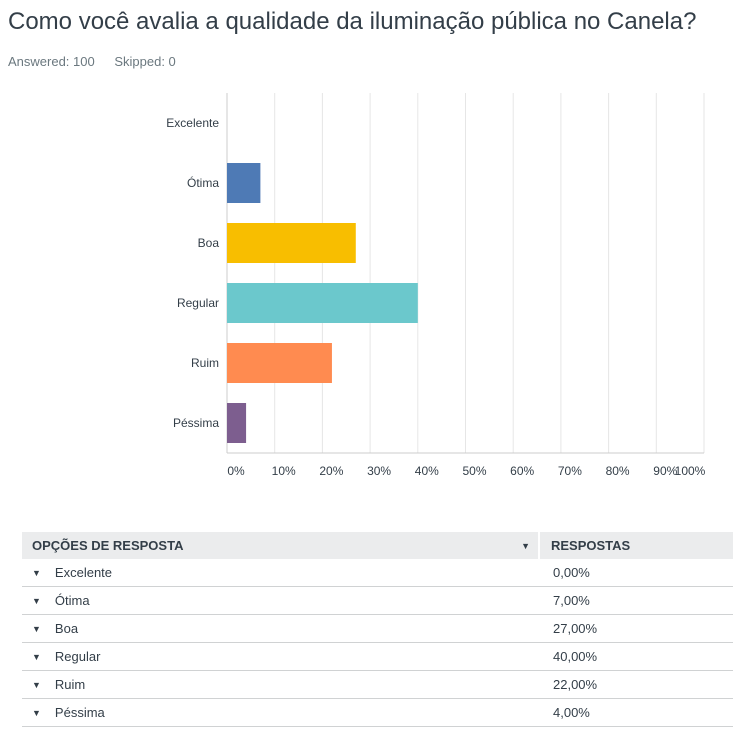 This screenshot has height=729, width=733. What do you see at coordinates (279, 363) in the screenshot?
I see `bar-ruim` at bounding box center [279, 363].